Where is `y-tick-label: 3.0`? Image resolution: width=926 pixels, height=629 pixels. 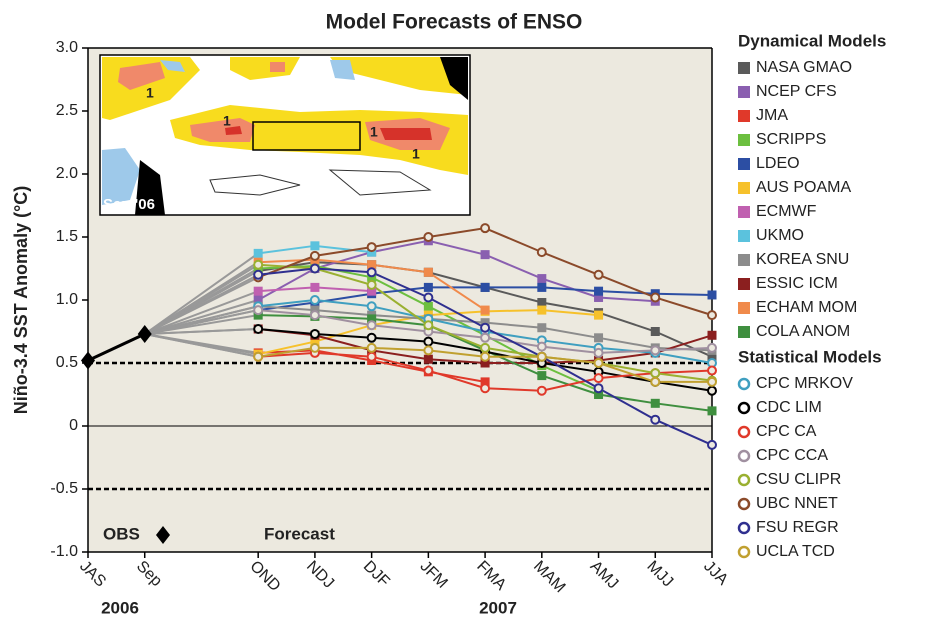
y-tick-label: 3.0 is located at coordinates (67, 47).